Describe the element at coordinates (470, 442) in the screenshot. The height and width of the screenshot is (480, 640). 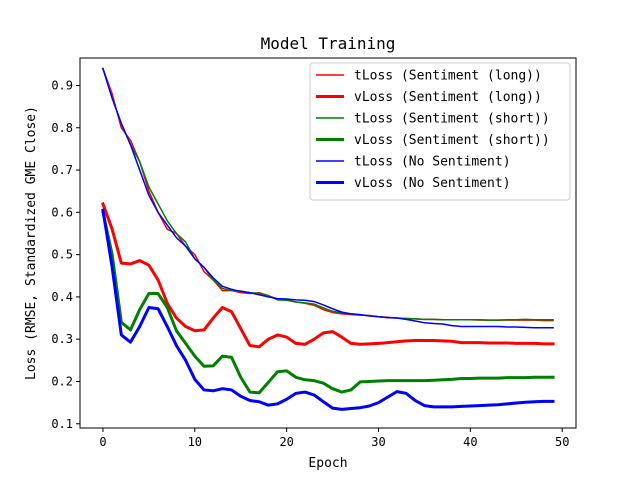
I see `x-tick-label: 40` at that location.